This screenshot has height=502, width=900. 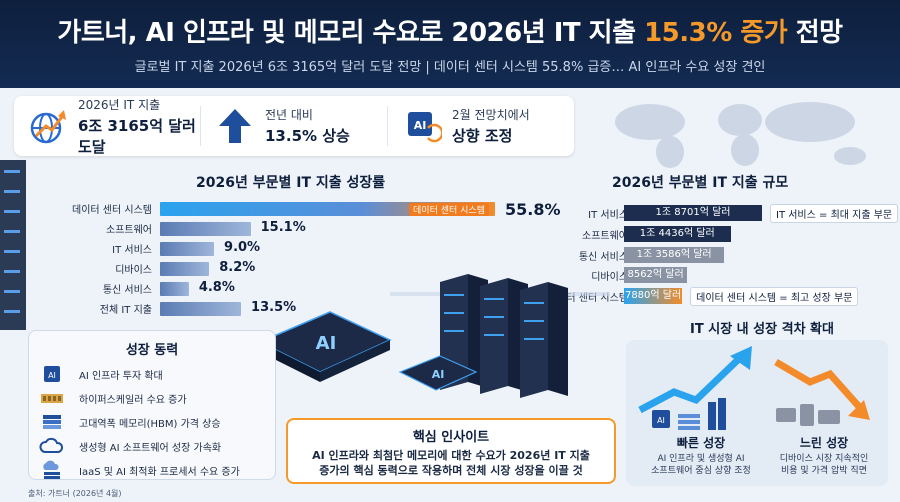 What do you see at coordinates (132, 250) in the screenshot?
I see `growth-row-label: IT 서비스` at bounding box center [132, 250].